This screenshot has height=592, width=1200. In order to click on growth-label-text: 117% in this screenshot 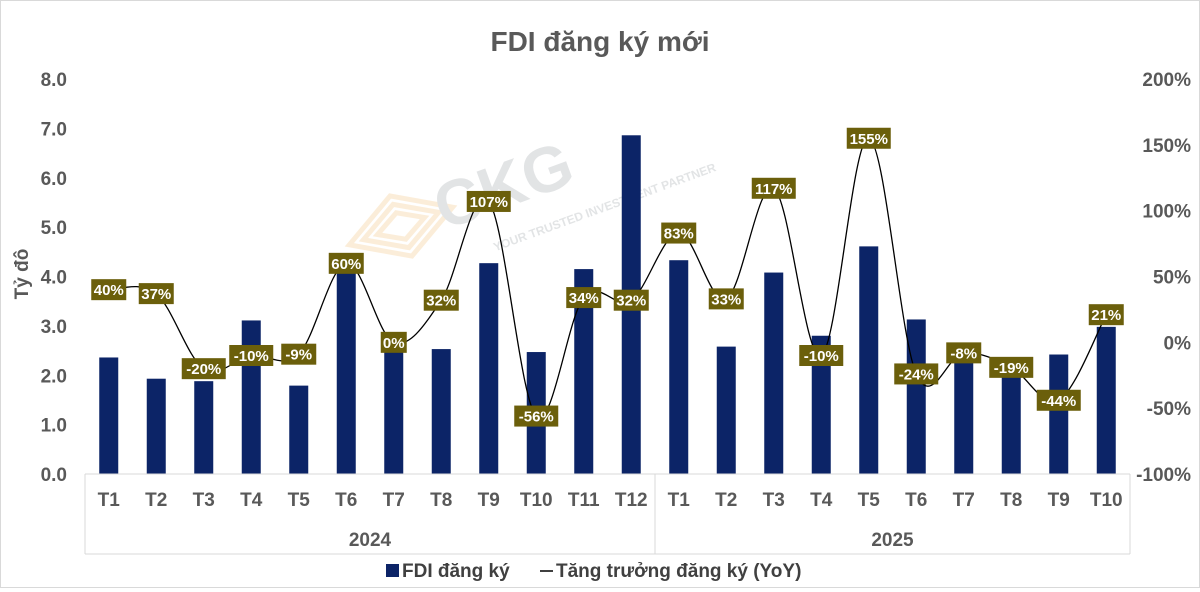, I will do `click(774, 189)`.